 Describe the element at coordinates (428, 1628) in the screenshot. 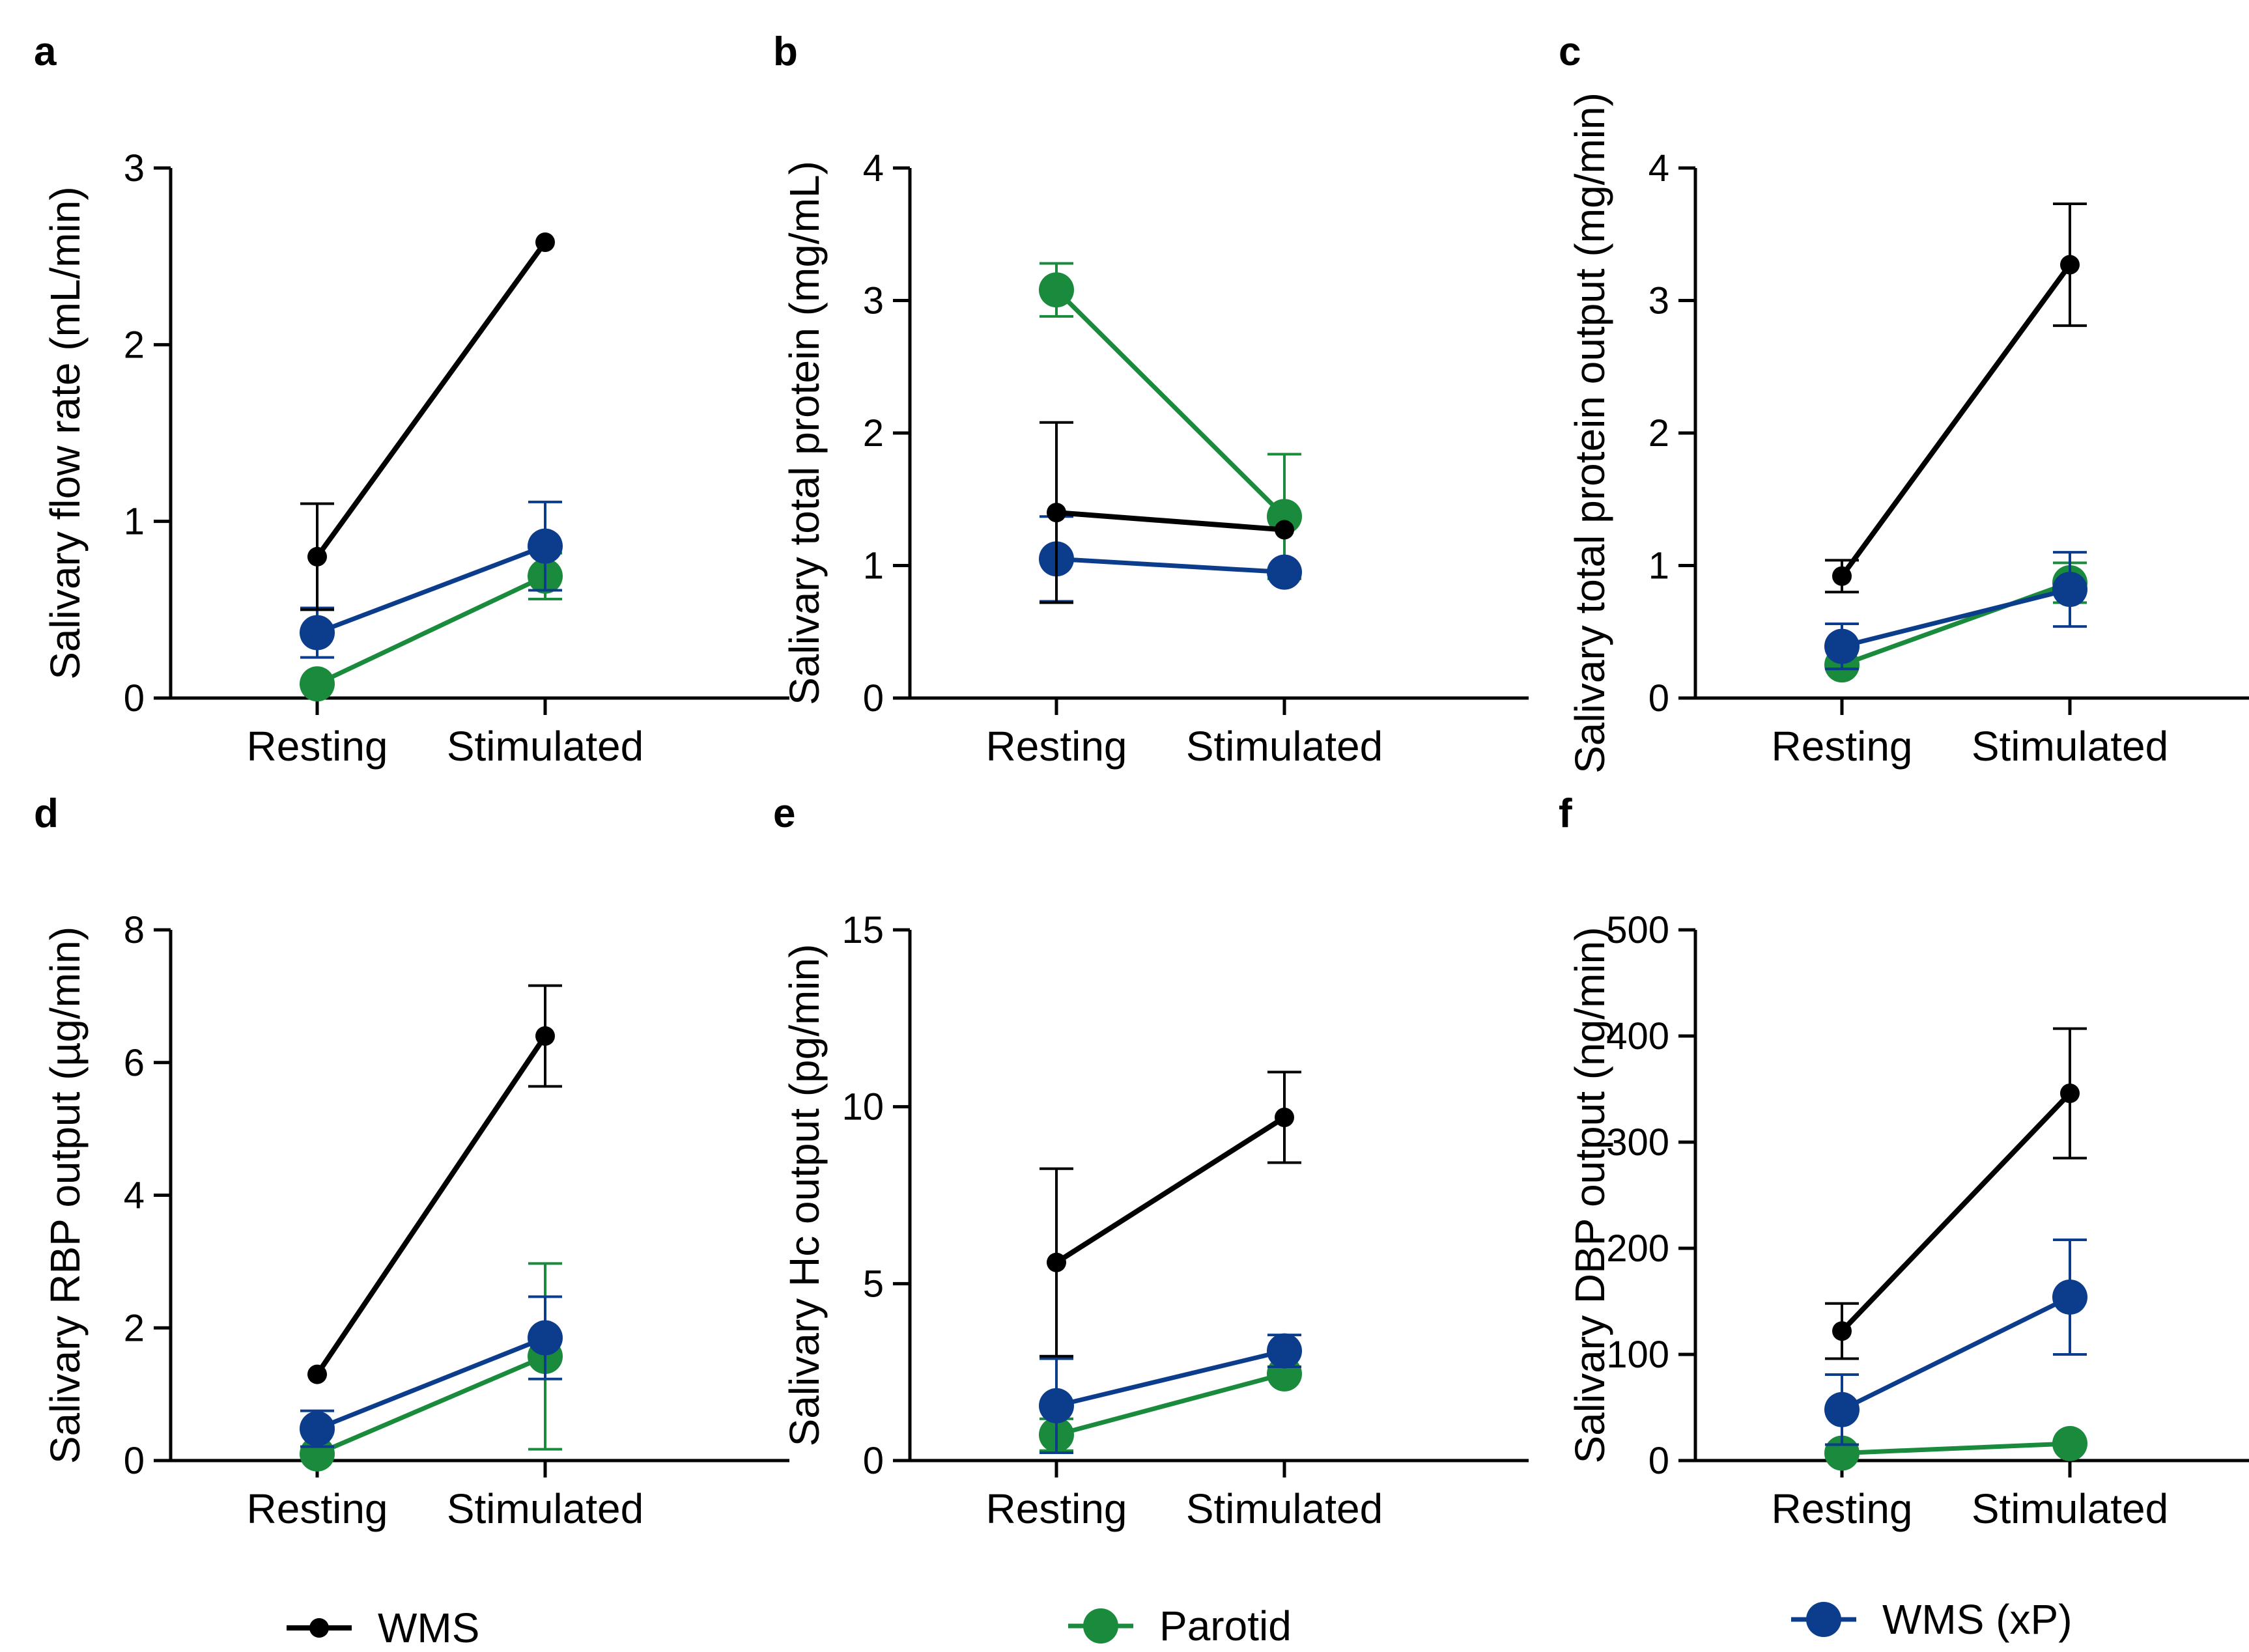

I see `legend-label: WMS` at that location.